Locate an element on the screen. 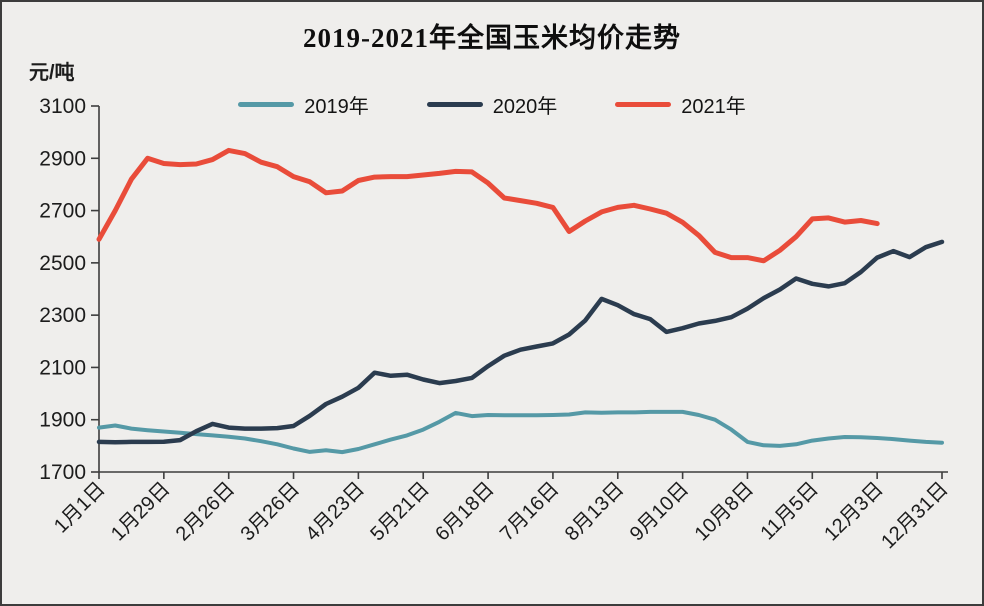 The height and width of the screenshot is (606, 984). legend: 2019年 2020年 2021年 is located at coordinates (492, 104).